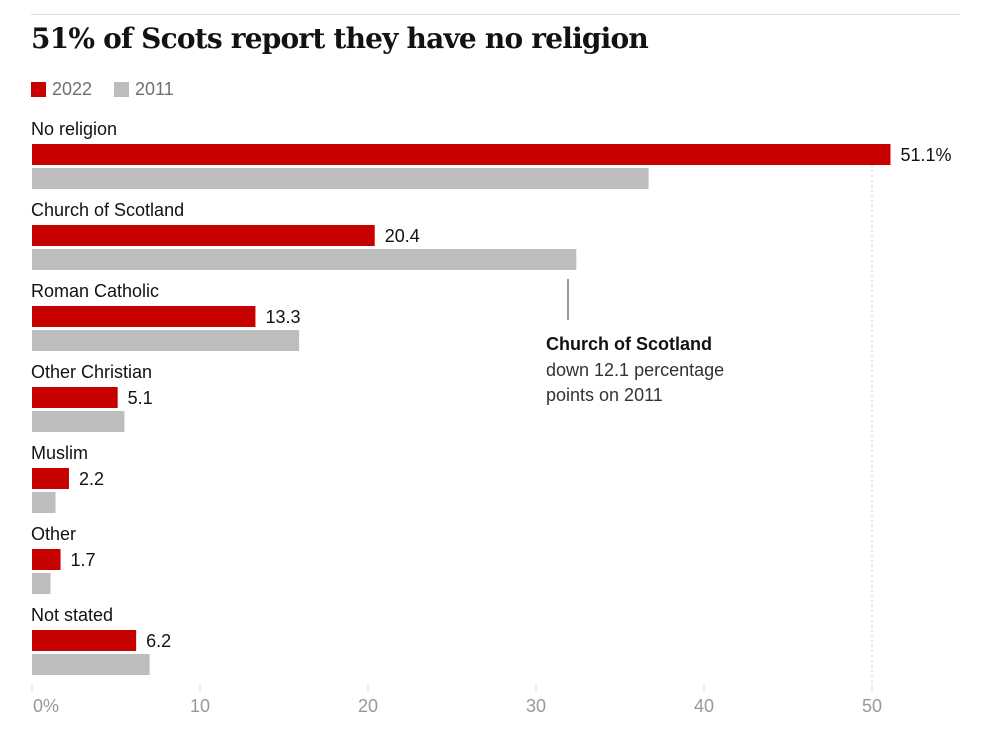 This screenshot has width=981, height=731. What do you see at coordinates (83, 560) in the screenshot?
I see `data-label-2022: 1.7` at bounding box center [83, 560].